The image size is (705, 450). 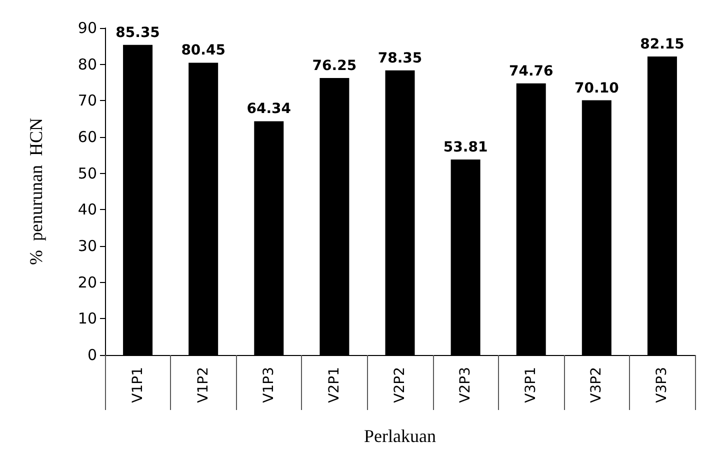 I want to click on y-tick-label: 30, so click(x=87, y=246).